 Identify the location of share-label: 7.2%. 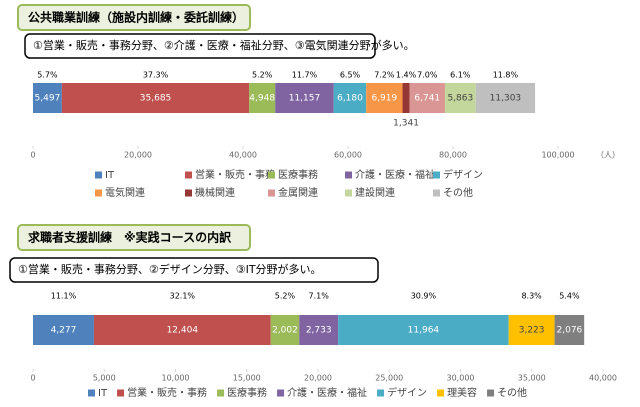
(384, 75).